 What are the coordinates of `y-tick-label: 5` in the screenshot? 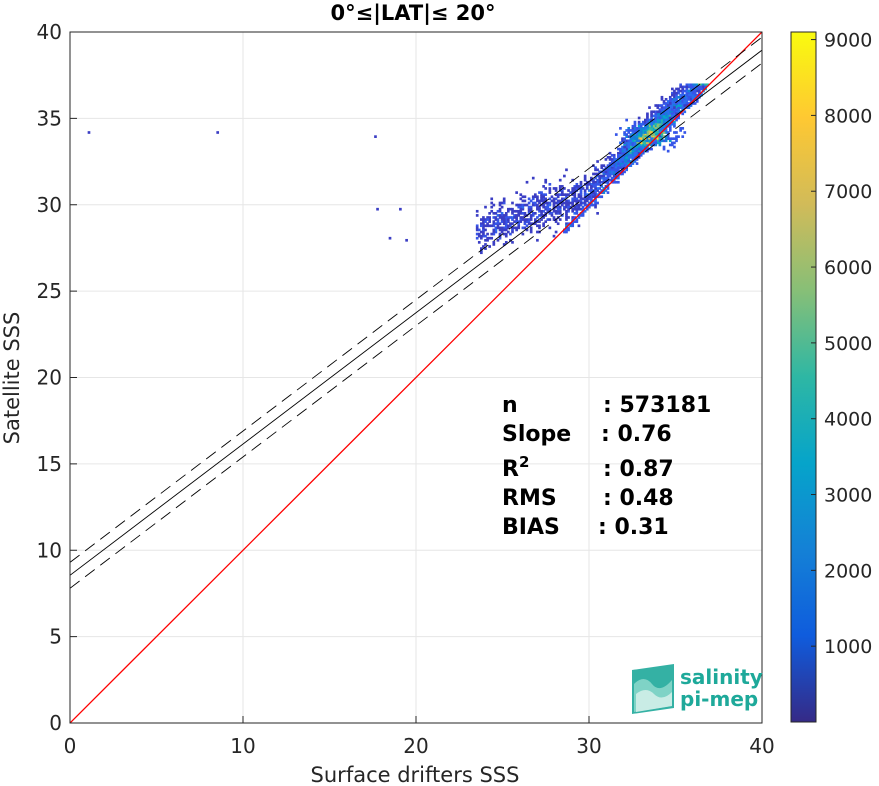 It's located at (55, 637).